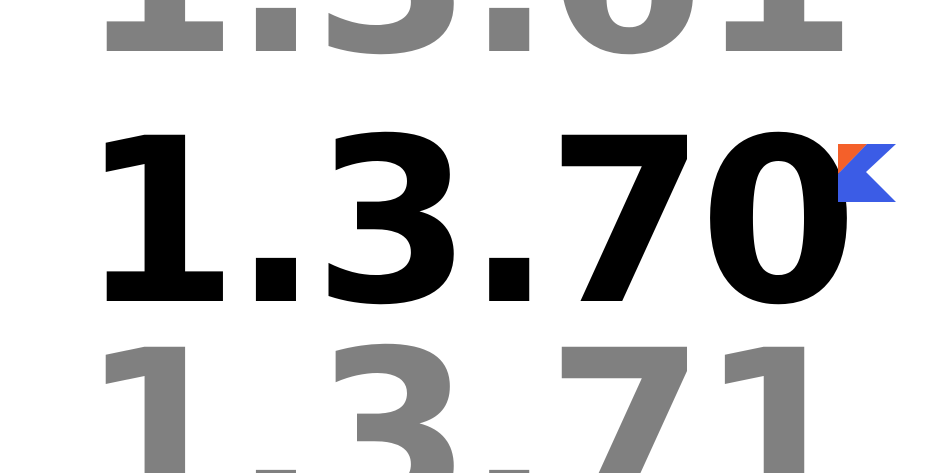  I want to click on kotlin-logo-blue-part, so click(867, 173).